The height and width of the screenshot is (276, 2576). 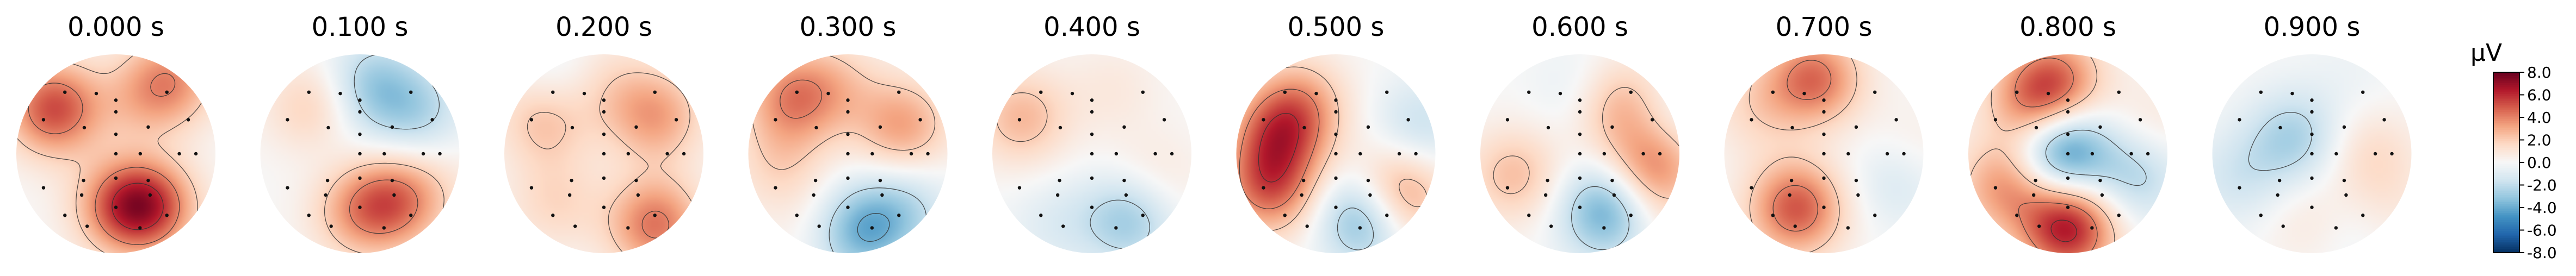 I want to click on topomap-panel: 0.300 s, so click(x=848, y=132).